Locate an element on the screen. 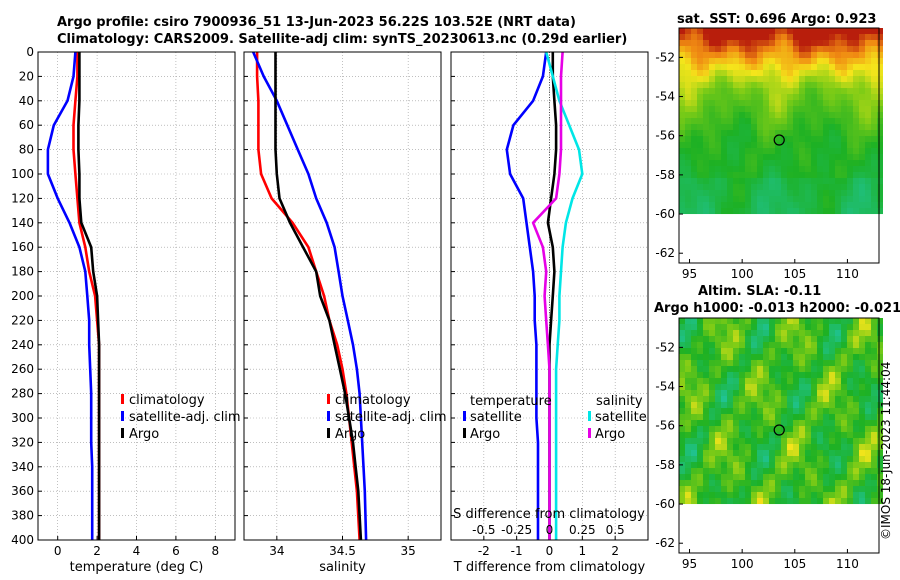 The image size is (900, 580). legend-swatch is located at coordinates (589, 433).